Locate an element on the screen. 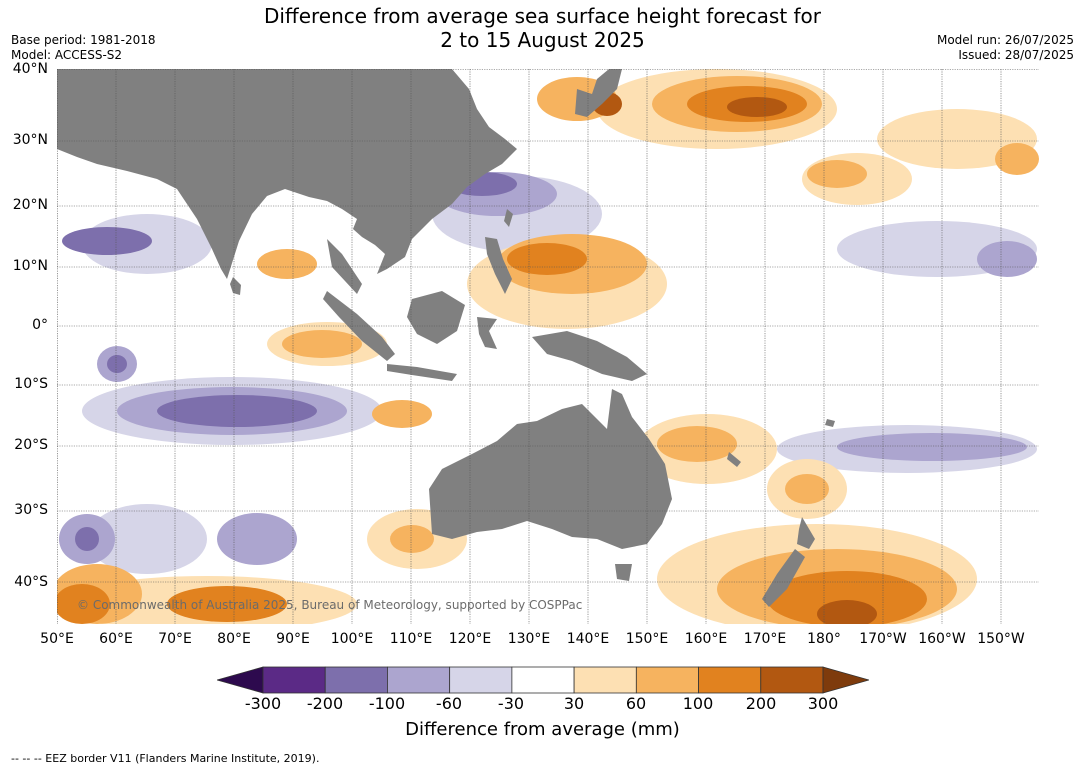 The height and width of the screenshot is (770, 1085). colorbar-tick: -60 is located at coordinates (449, 703).